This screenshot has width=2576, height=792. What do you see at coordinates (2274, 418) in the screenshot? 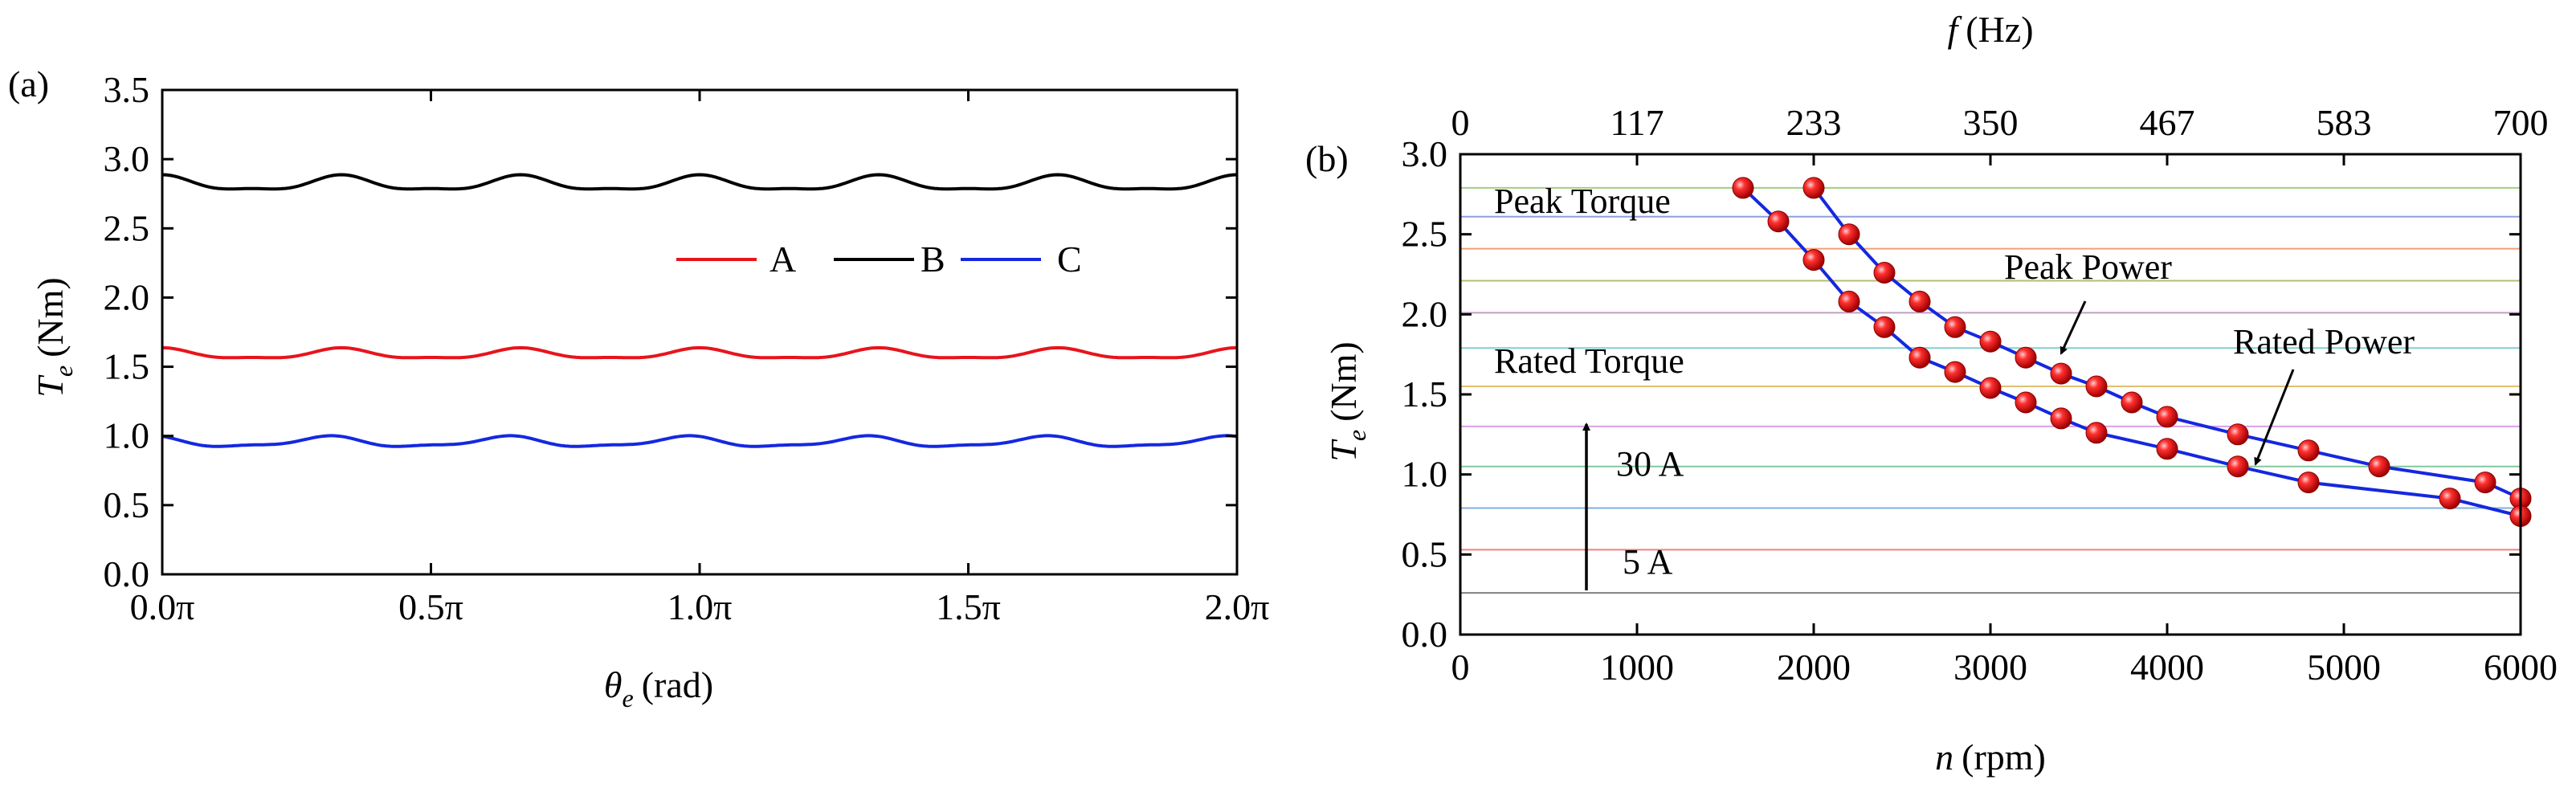
I see `arrow-rated-power` at bounding box center [2274, 418].